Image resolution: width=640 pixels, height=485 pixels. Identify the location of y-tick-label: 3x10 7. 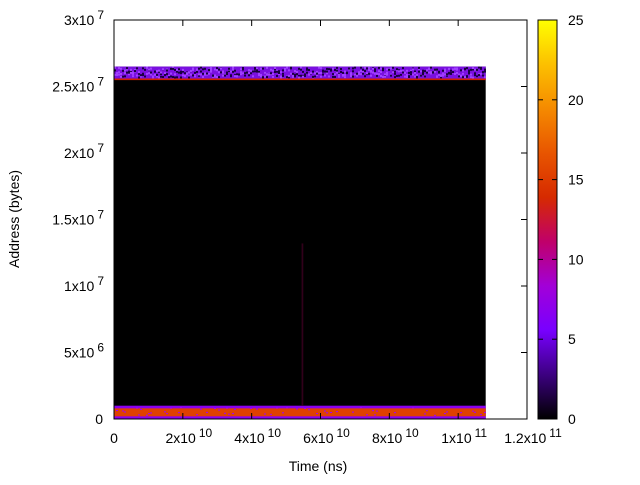
(84, 18).